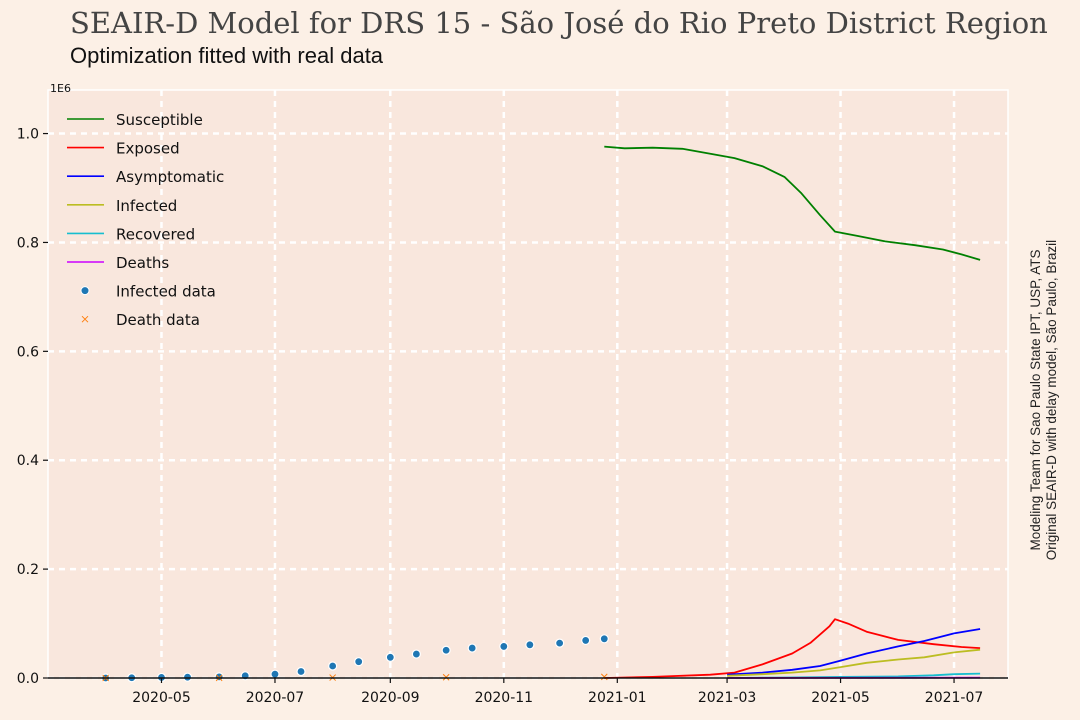 The height and width of the screenshot is (720, 1080). What do you see at coordinates (155, 234) in the screenshot?
I see `legend-label: Recovered` at bounding box center [155, 234].